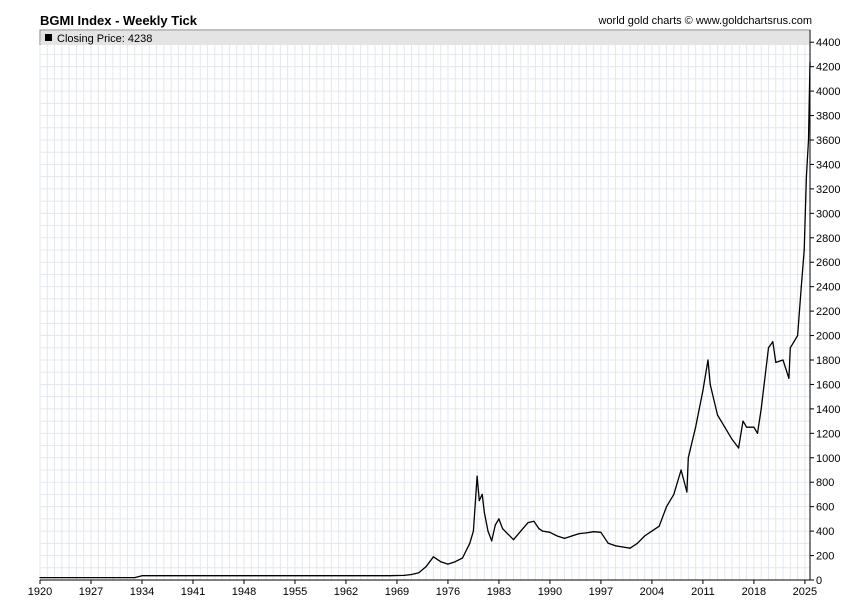 Image resolution: width=850 pixels, height=616 pixels. I want to click on legend: Closing Price: 4238, so click(425, 38).